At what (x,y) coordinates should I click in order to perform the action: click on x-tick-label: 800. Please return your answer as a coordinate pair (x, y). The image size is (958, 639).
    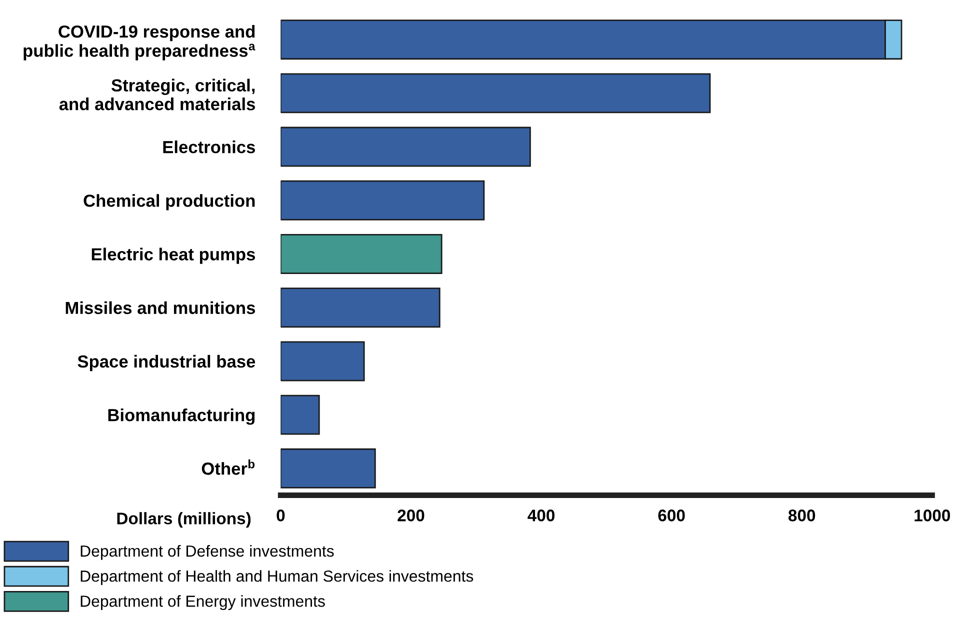
    Looking at the image, I should click on (802, 516).